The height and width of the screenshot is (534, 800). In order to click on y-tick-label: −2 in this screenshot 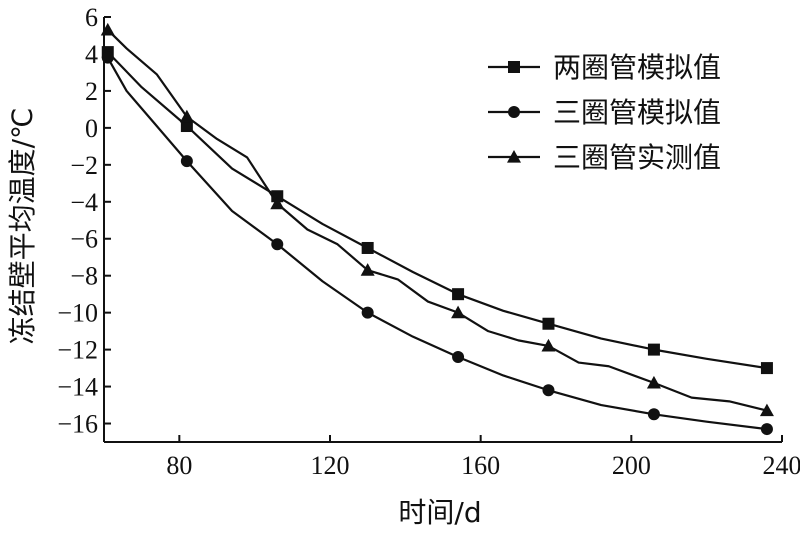, I will do `click(84, 165)`.